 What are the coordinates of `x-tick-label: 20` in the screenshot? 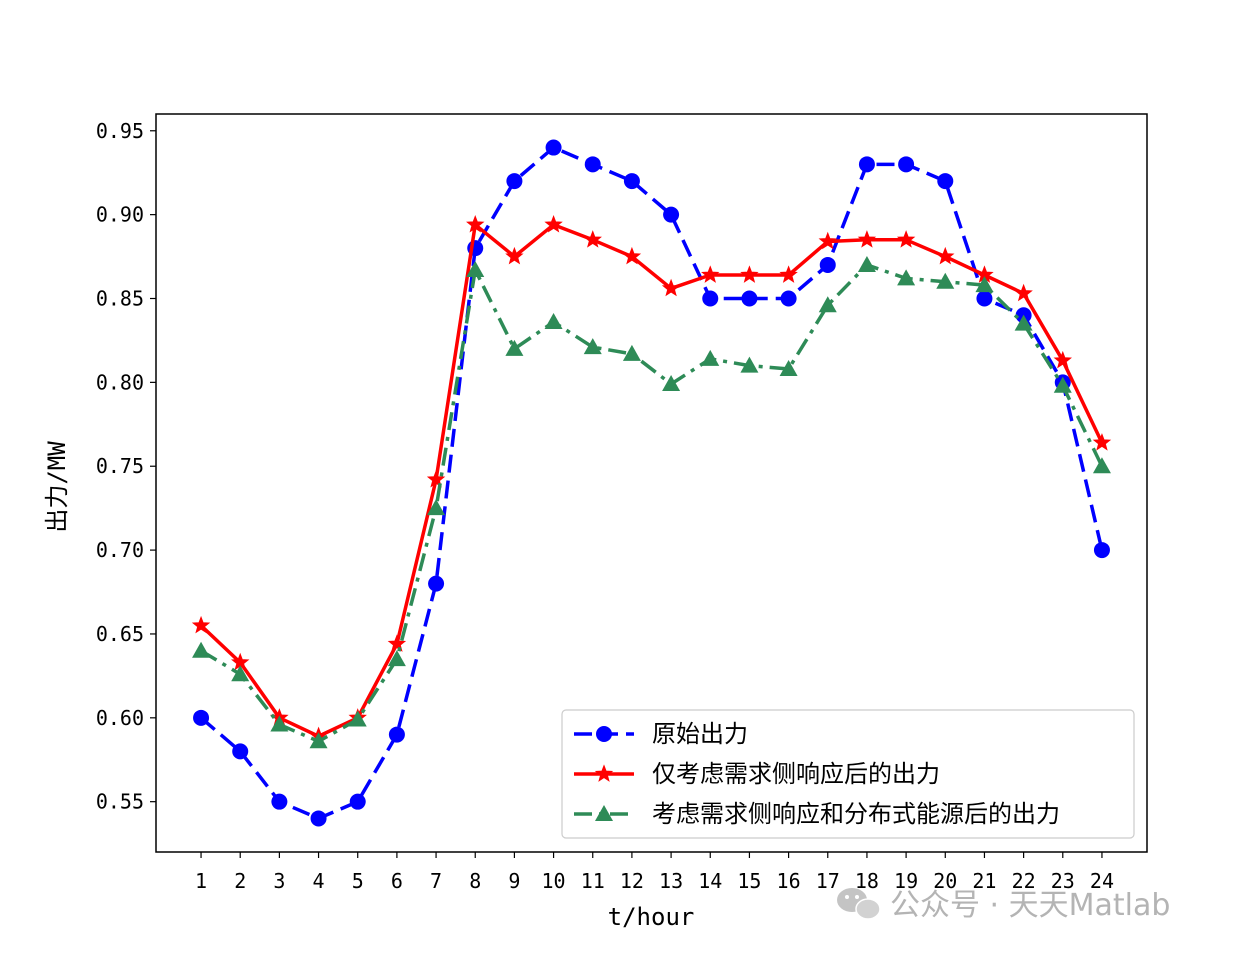 It's located at (945, 881).